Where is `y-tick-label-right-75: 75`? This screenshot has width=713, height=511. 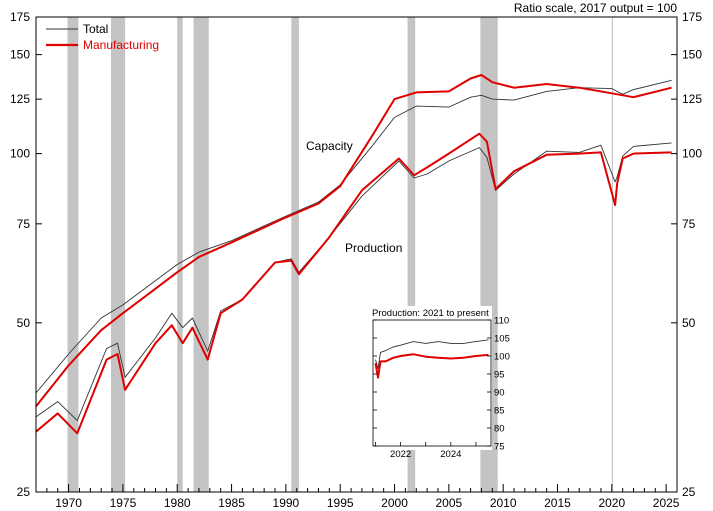
y-tick-label-right-75: 75 is located at coordinates (689, 224).